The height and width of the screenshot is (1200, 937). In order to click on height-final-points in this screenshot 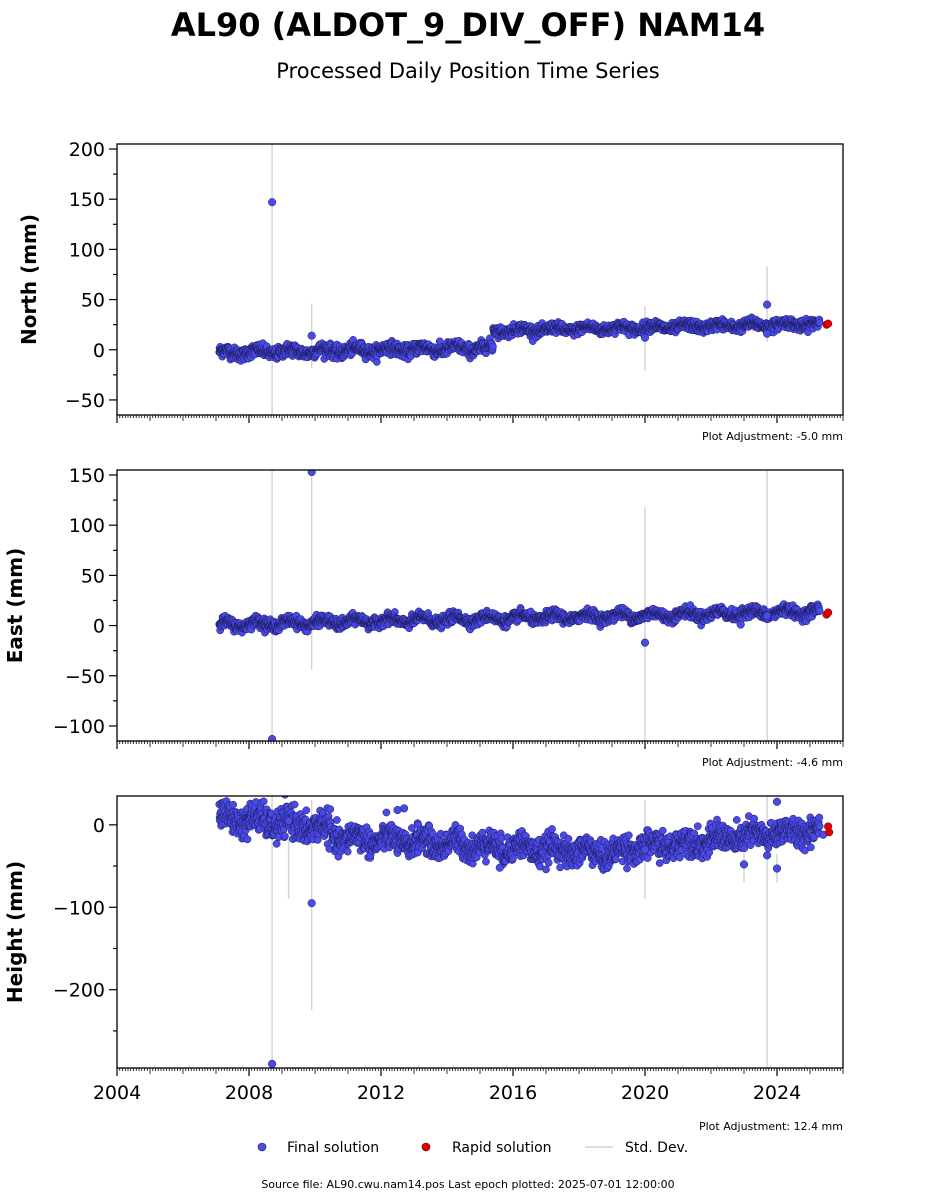, I will do `click(519, 835)`.